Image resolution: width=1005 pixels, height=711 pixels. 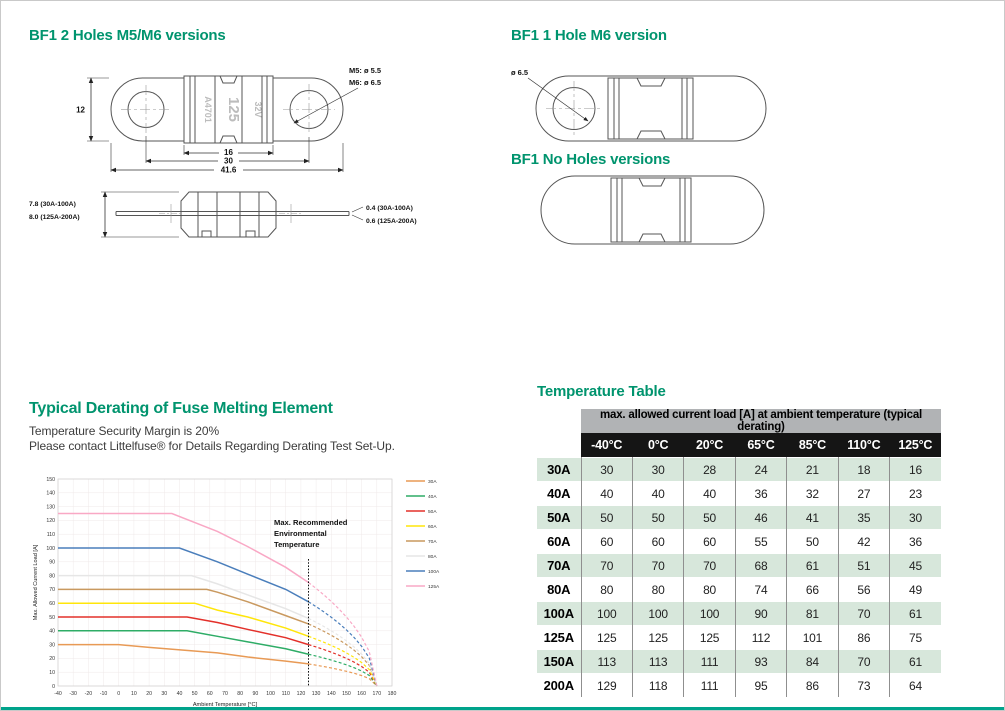 I want to click on x-tick-label: 40, so click(x=180, y=694).